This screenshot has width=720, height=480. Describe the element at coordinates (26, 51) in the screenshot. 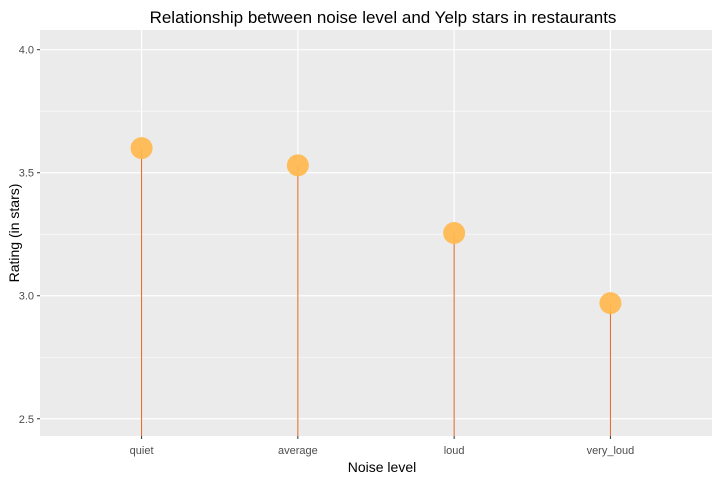

I see `y-tick-label: 4.0` at that location.